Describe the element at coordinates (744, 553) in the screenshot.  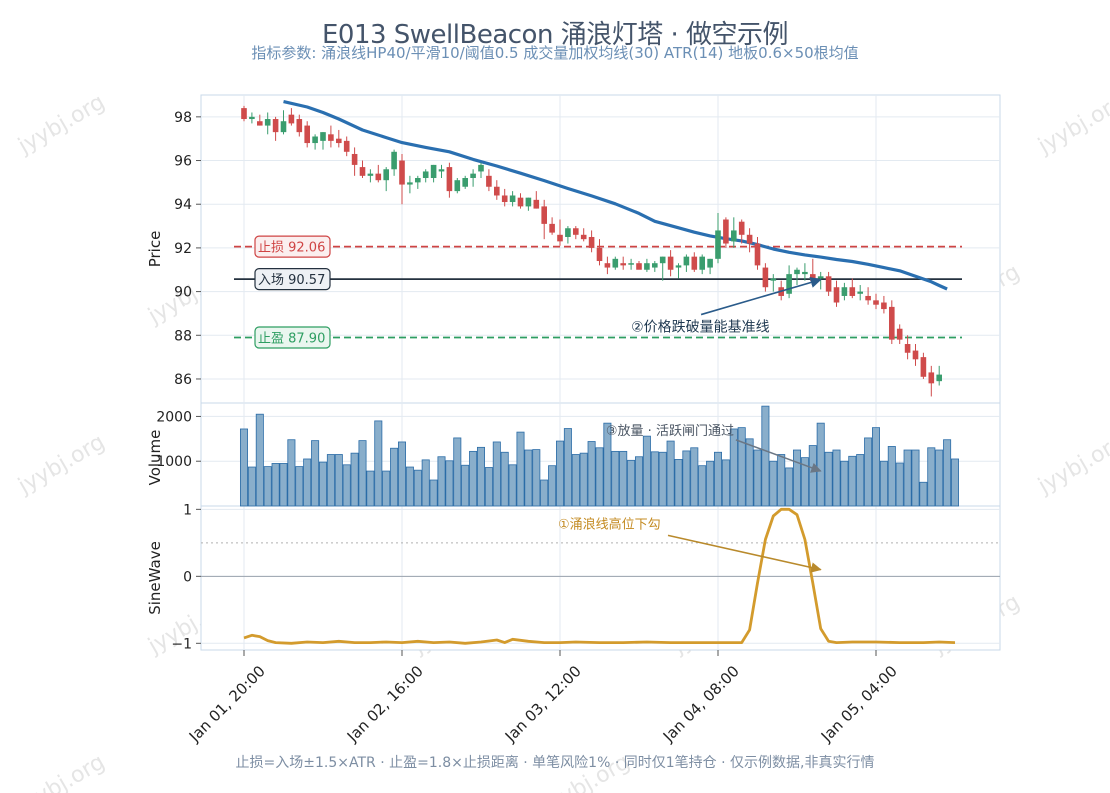
I see `annotation-arrow` at that location.